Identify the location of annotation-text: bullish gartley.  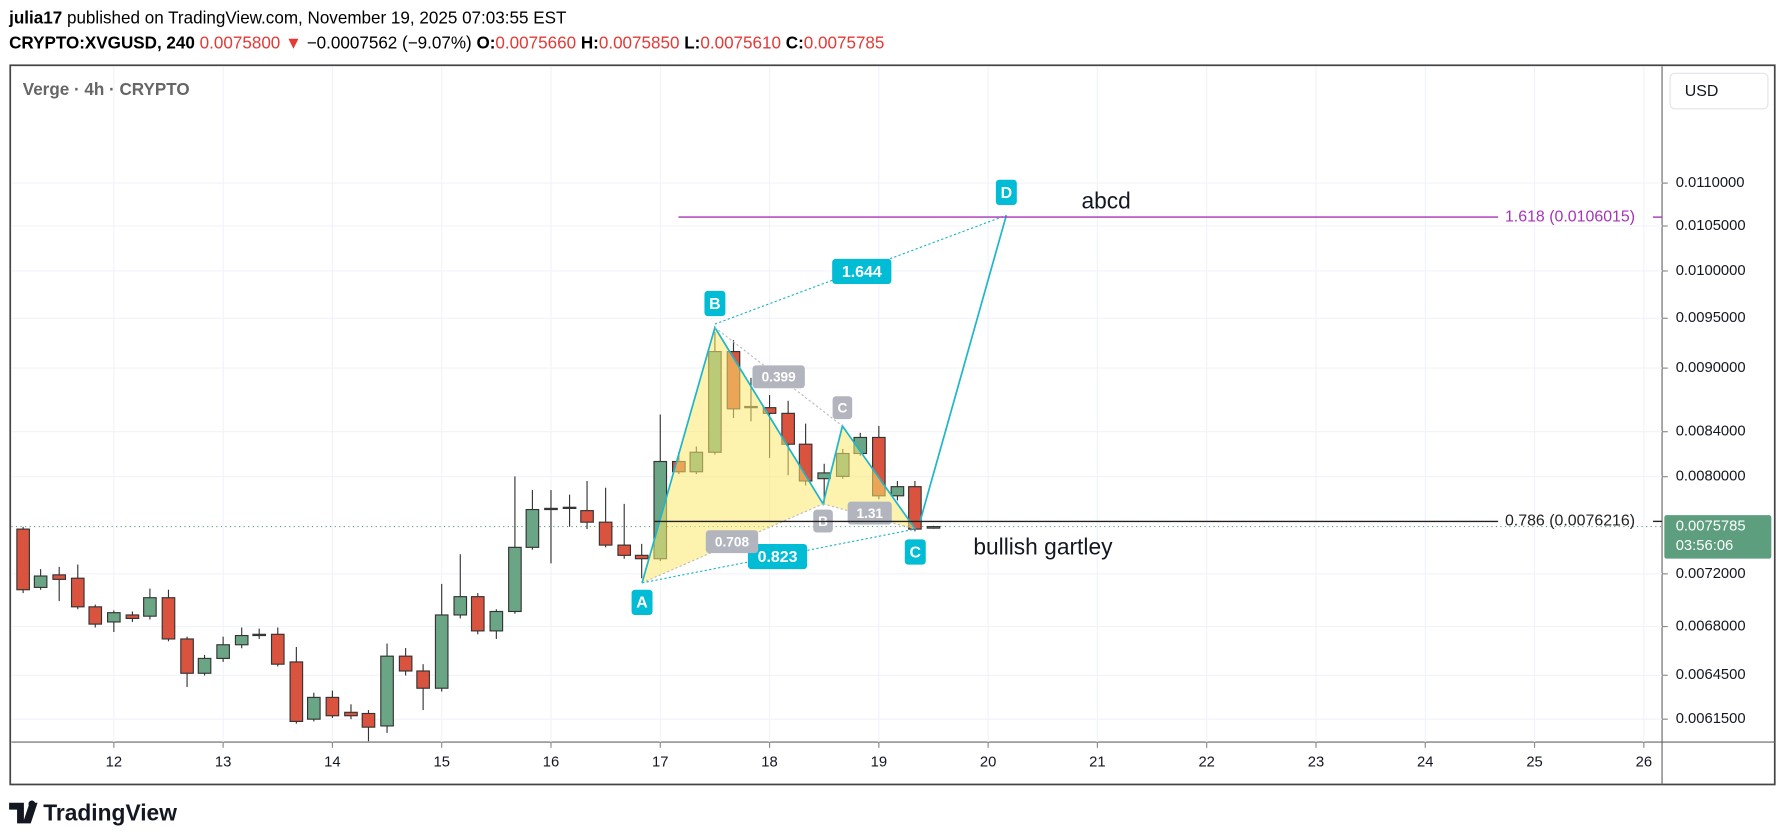
(1043, 547).